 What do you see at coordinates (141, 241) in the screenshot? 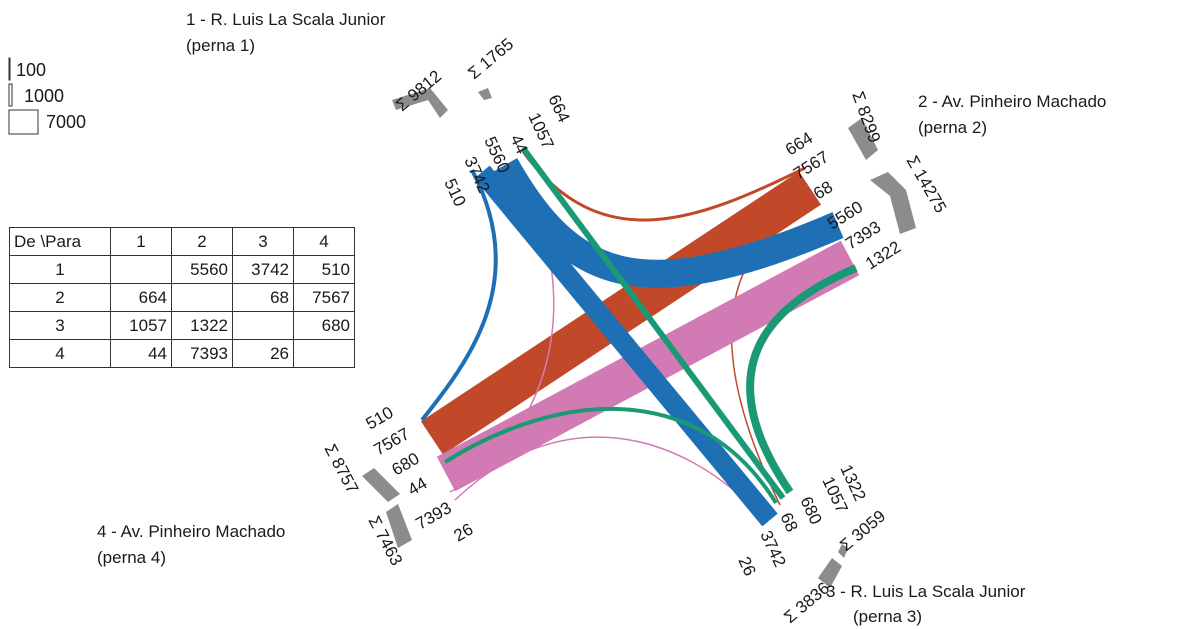
I see `od-col-1: 1` at bounding box center [141, 241].